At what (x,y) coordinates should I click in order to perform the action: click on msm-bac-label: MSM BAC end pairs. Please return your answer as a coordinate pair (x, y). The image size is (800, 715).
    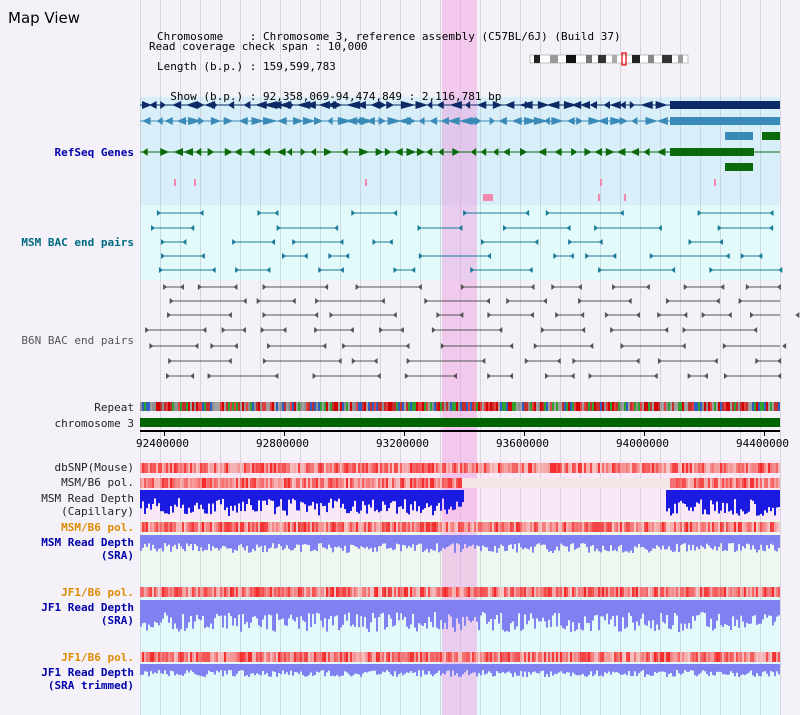
    Looking at the image, I should click on (77, 242).